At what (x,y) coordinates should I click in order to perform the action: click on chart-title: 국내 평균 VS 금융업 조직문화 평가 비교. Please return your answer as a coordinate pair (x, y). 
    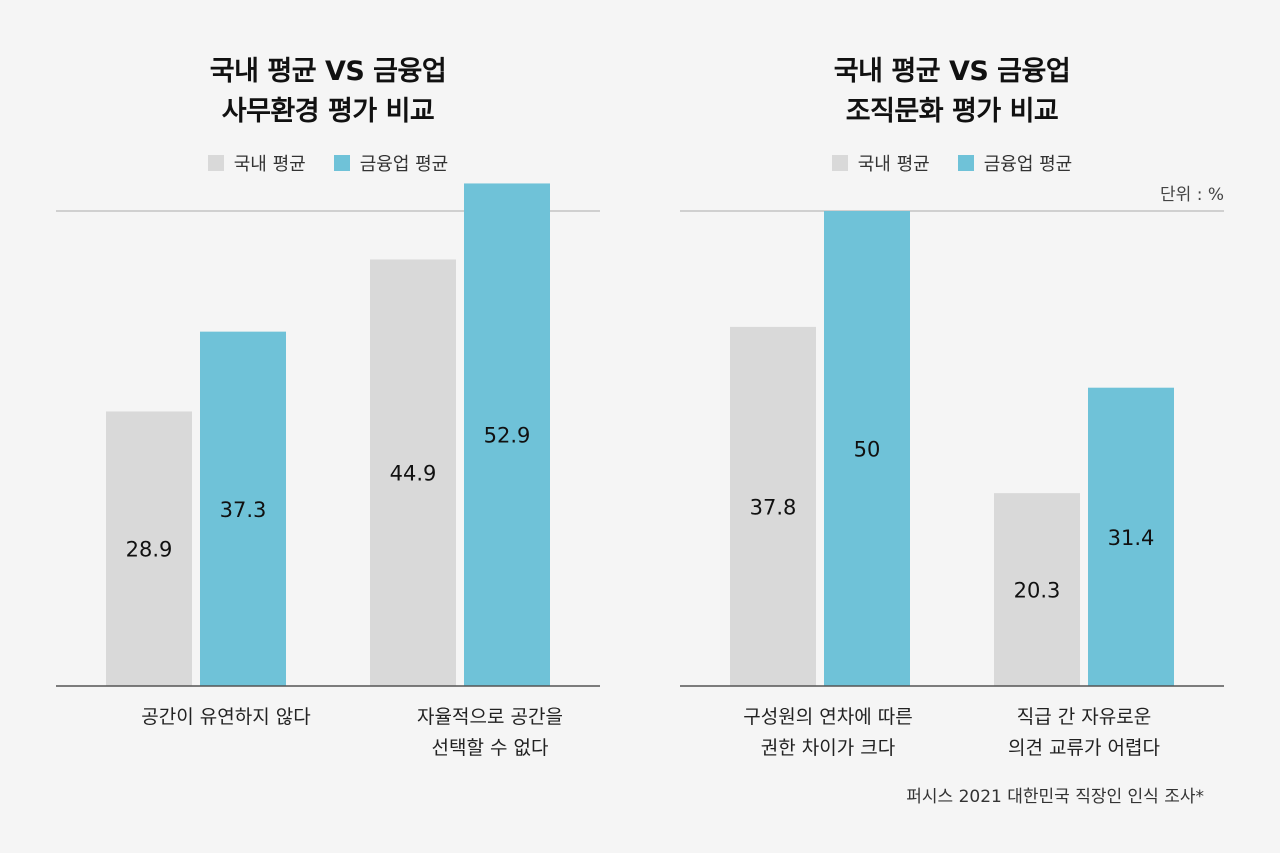
    Looking at the image, I should click on (952, 92).